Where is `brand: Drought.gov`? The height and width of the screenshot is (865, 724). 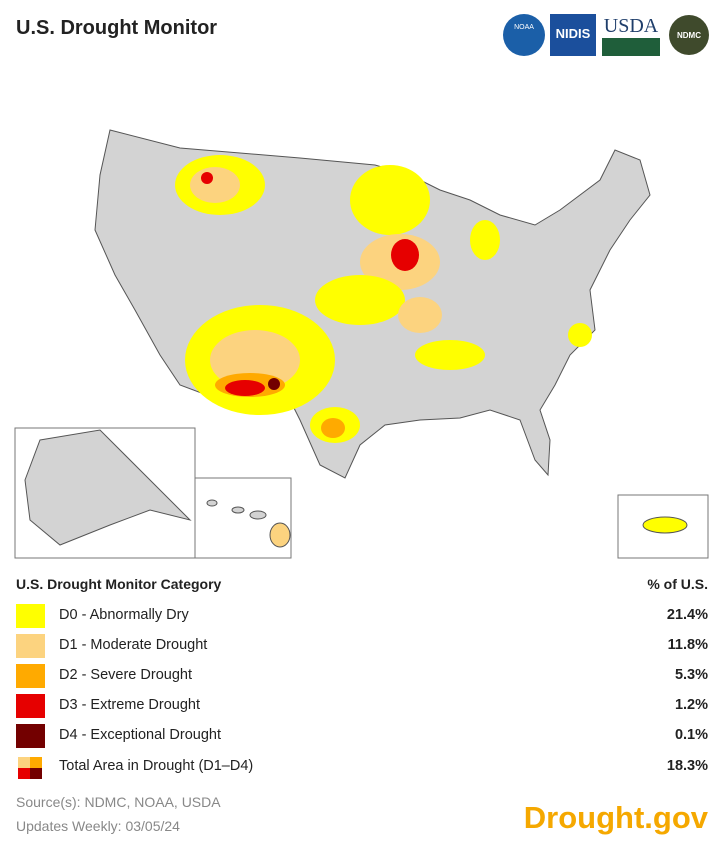 brand: Drought.gov is located at coordinates (615, 817).